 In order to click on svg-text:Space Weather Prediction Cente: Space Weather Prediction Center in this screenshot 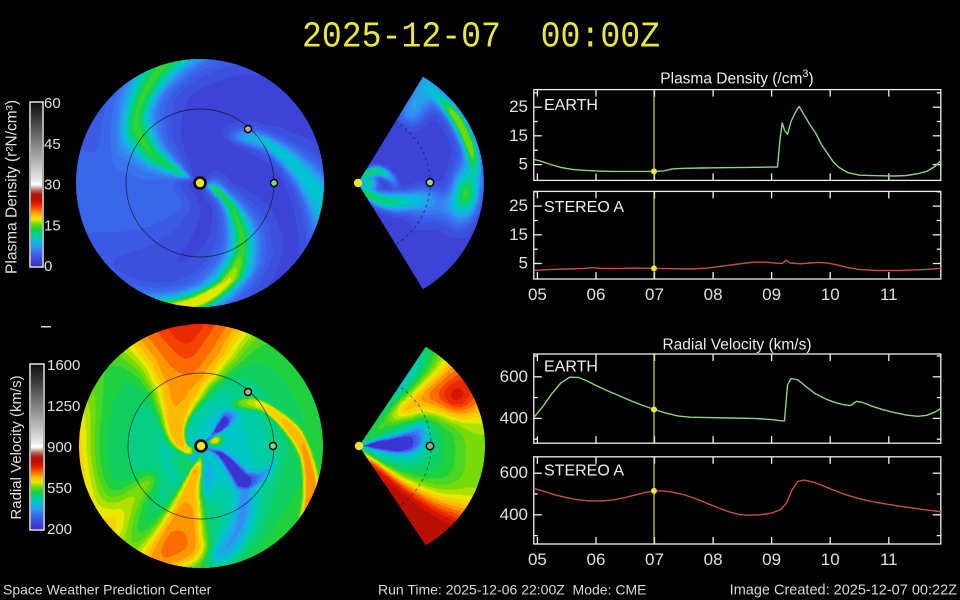, I will do `click(107, 590)`.